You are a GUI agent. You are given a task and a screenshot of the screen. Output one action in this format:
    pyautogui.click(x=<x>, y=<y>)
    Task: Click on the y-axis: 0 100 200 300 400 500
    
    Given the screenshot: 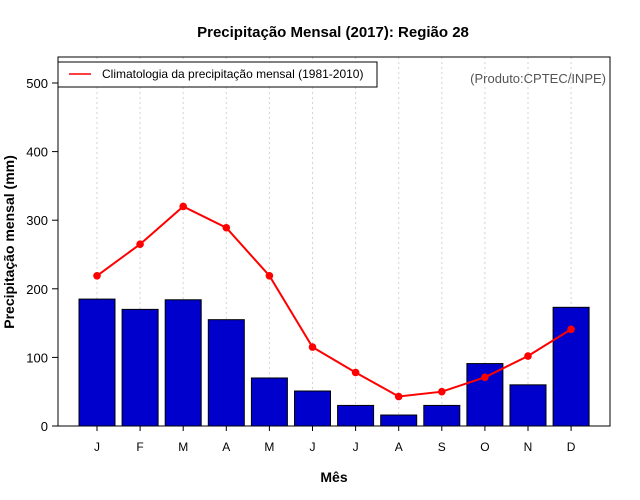 What is the action you would take?
    pyautogui.click(x=42, y=255)
    